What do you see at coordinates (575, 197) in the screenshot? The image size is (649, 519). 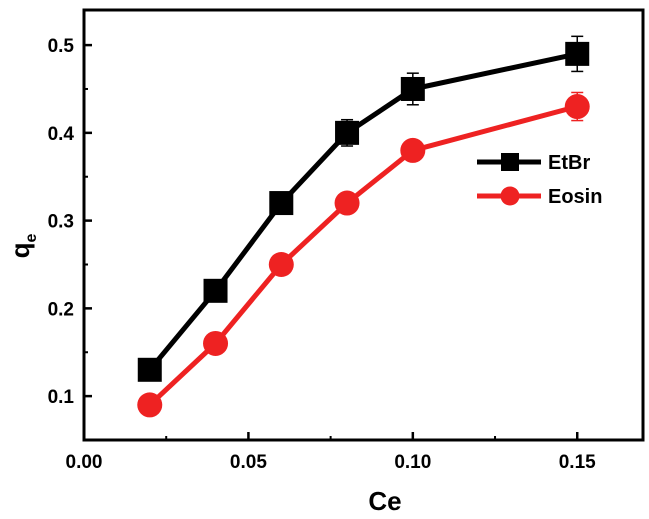 I see `legend-eosin-label: Eosin` at bounding box center [575, 197].